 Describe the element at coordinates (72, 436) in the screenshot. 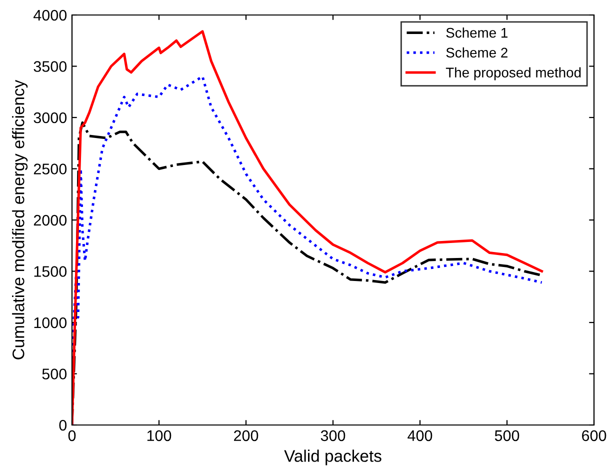

I see `x-tick-label: 0` at that location.